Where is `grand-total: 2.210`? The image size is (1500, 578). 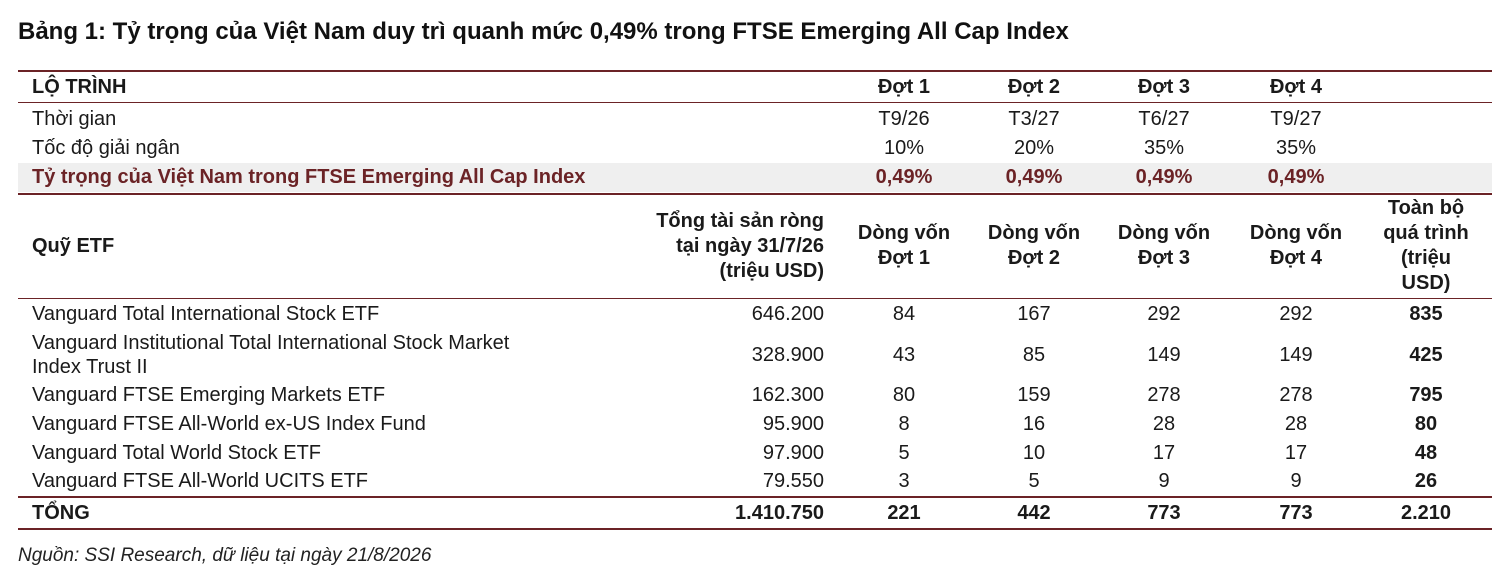
grand-total: 2.210 is located at coordinates (1426, 512).